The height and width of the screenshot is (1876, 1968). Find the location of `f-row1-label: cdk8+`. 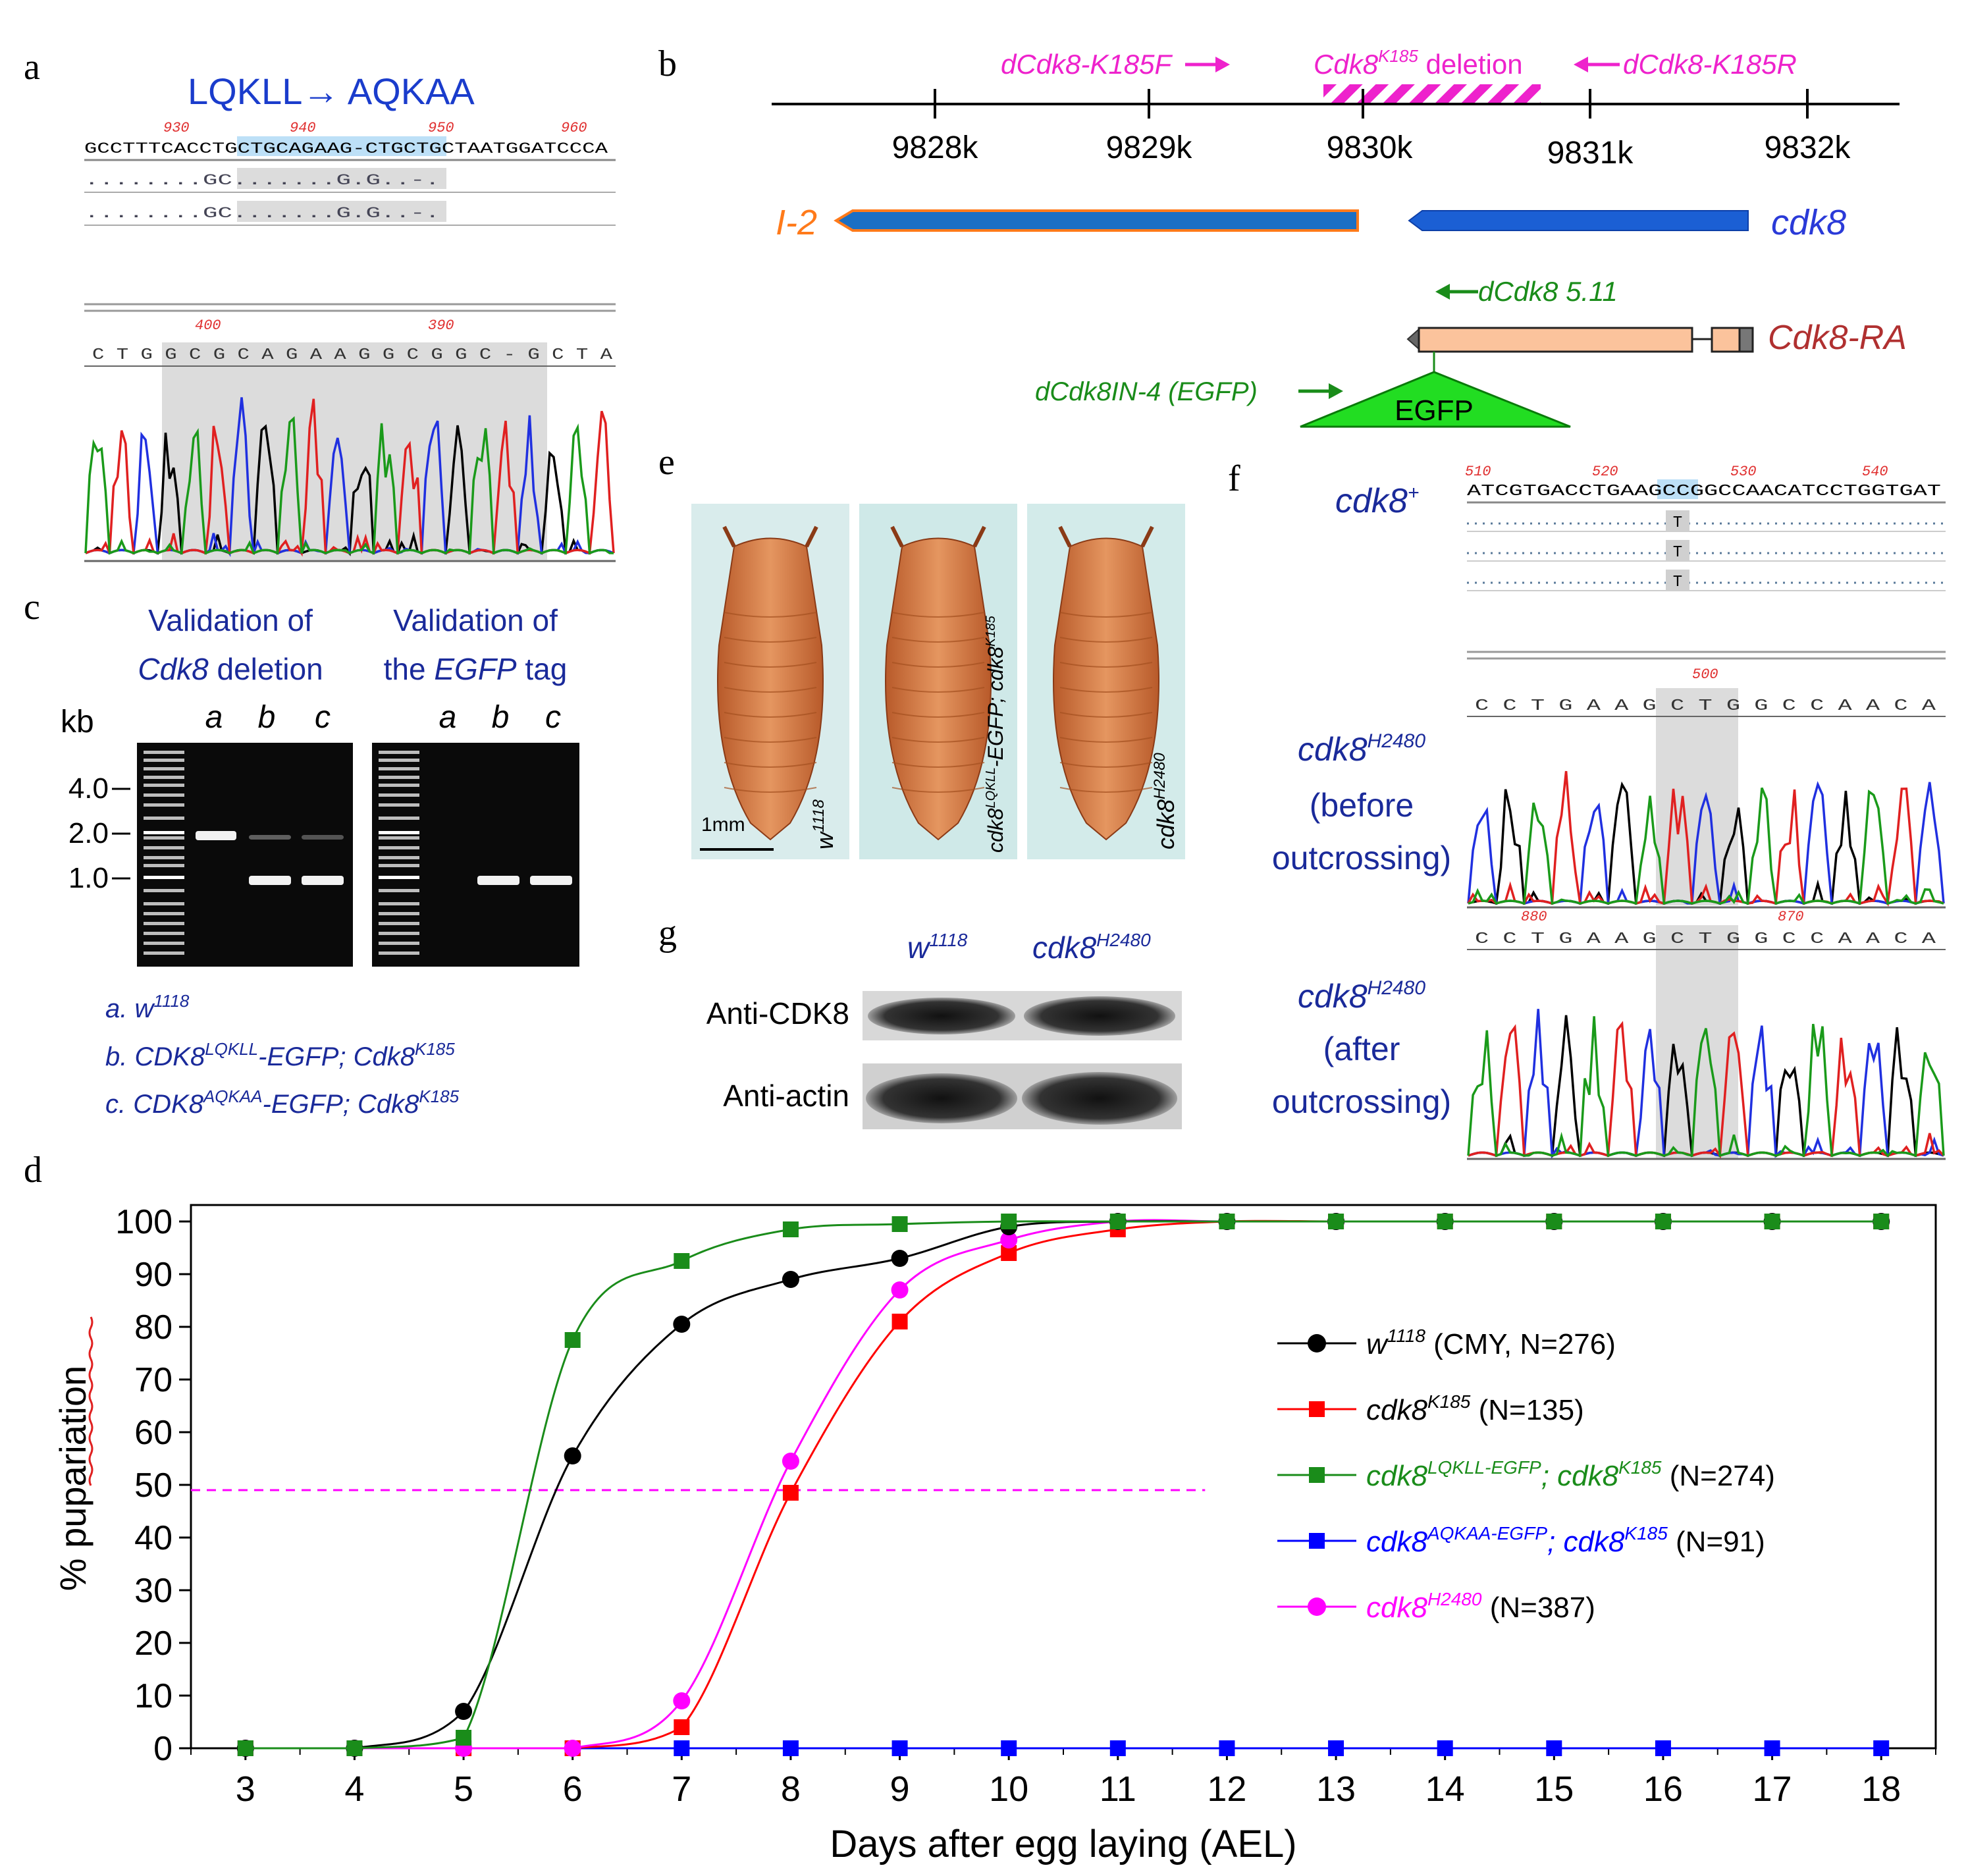

f-row1-label: cdk8+ is located at coordinates (1377, 501).